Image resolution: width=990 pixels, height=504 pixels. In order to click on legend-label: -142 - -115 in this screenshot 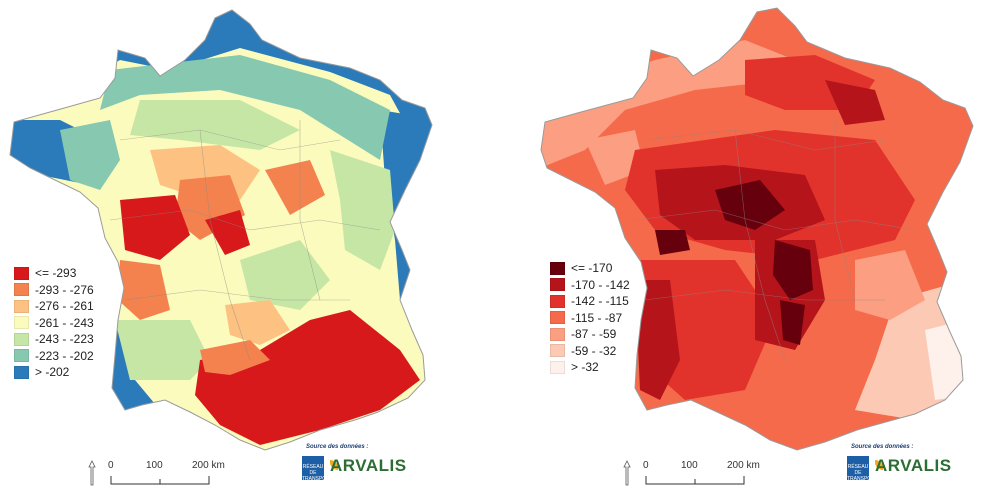, I will do `click(600, 301)`.